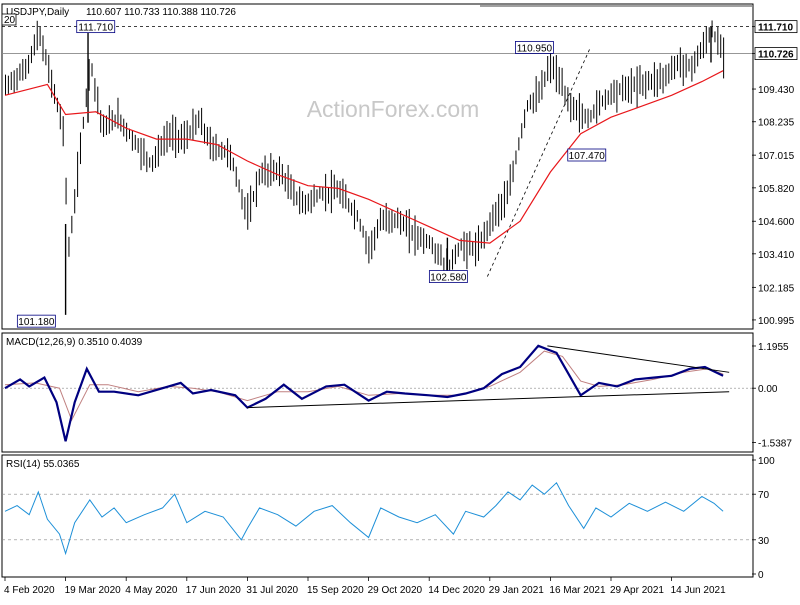 The height and width of the screenshot is (605, 800). Describe the element at coordinates (364, 518) in the screenshot. I see `rsi-line` at that location.